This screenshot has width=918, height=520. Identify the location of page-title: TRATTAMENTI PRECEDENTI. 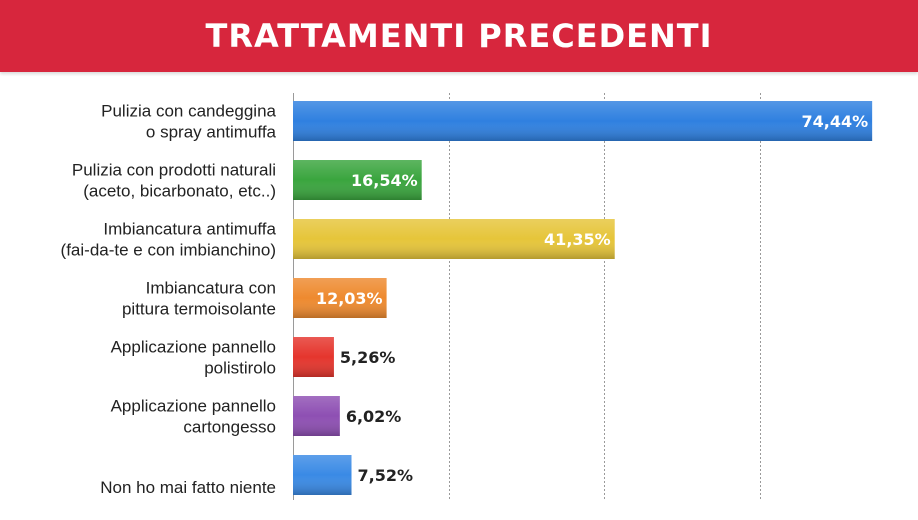
(459, 36).